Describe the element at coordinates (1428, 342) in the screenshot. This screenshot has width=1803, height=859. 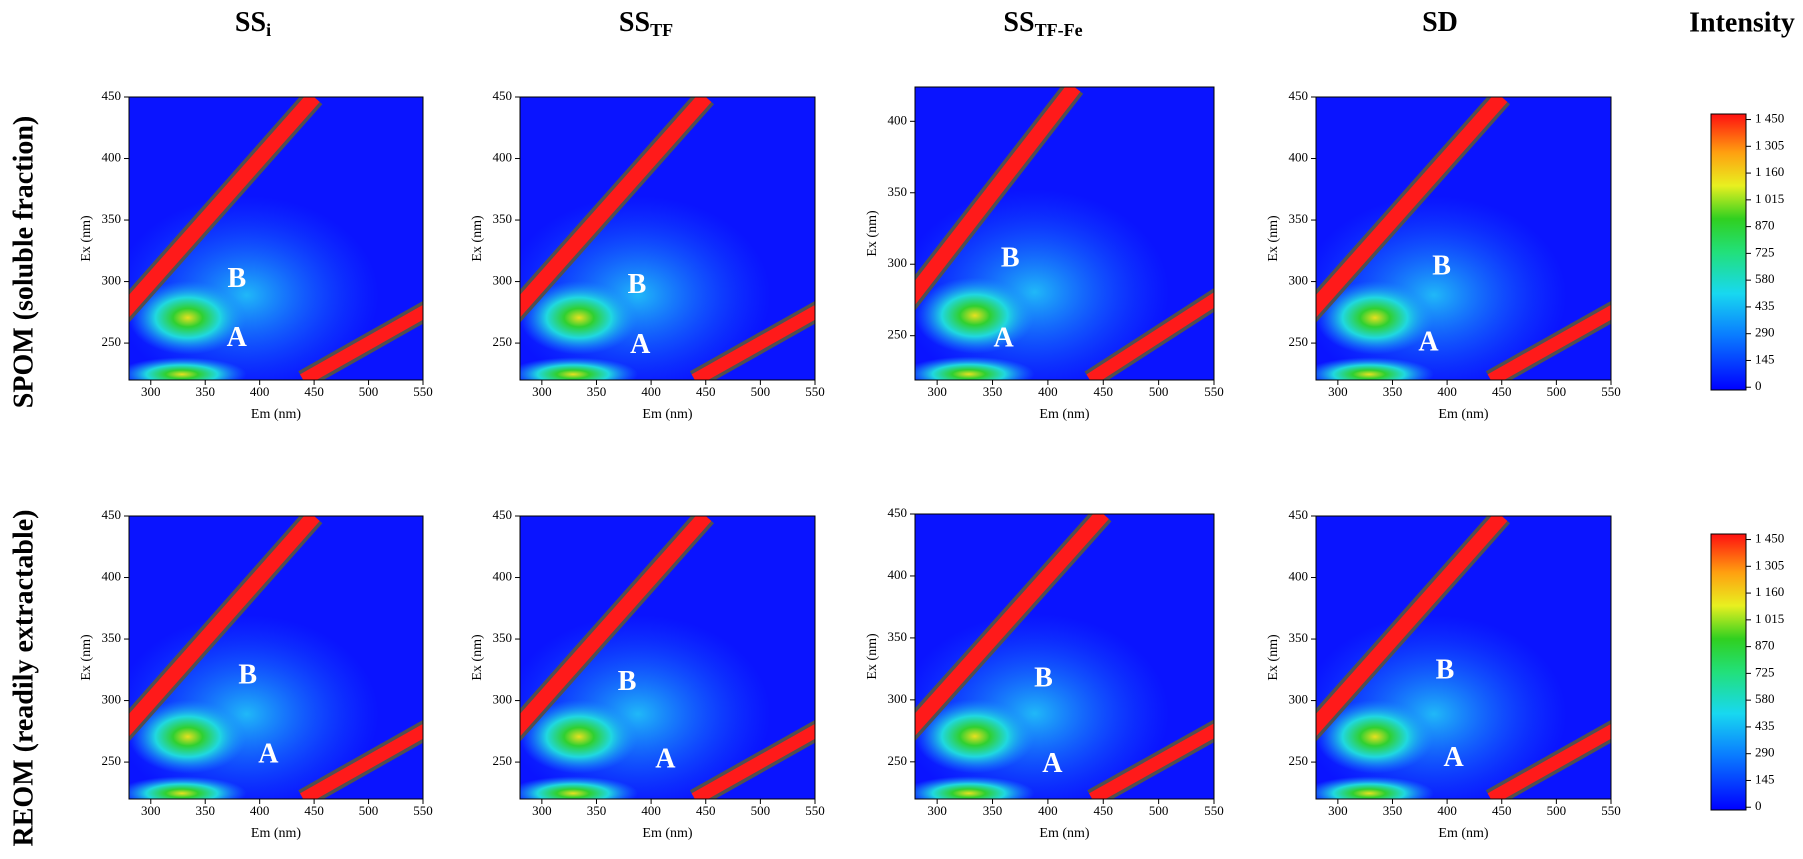
I see `peak-annotation: A` at that location.